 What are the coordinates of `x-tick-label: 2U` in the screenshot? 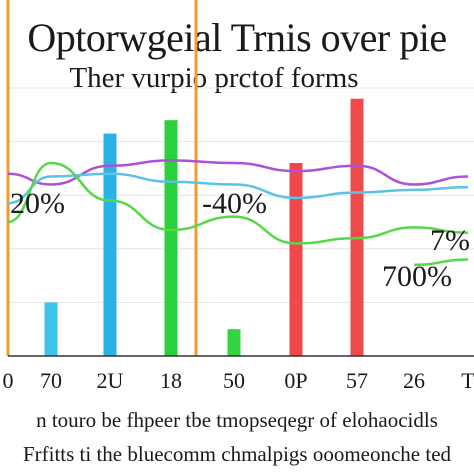 It's located at (110, 380).